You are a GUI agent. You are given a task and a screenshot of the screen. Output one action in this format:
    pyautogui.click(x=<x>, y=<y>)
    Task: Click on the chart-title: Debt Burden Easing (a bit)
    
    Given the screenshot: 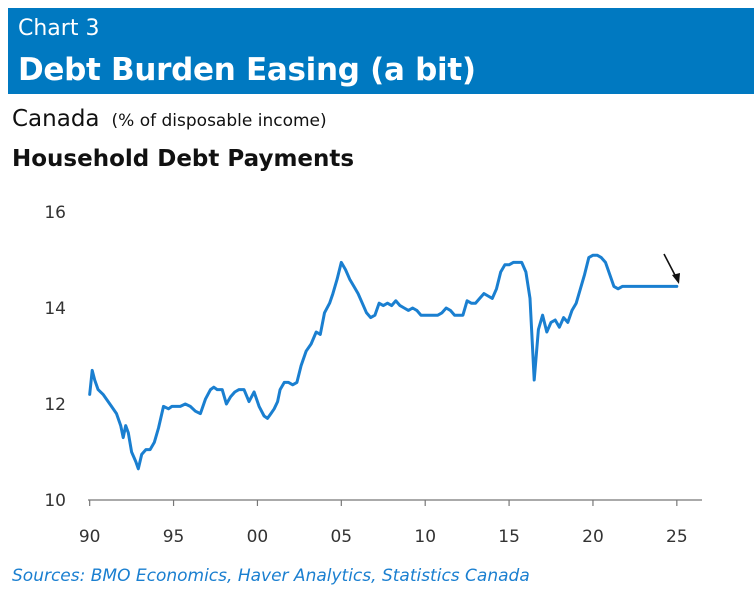 What is the action you would take?
    pyautogui.click(x=247, y=70)
    